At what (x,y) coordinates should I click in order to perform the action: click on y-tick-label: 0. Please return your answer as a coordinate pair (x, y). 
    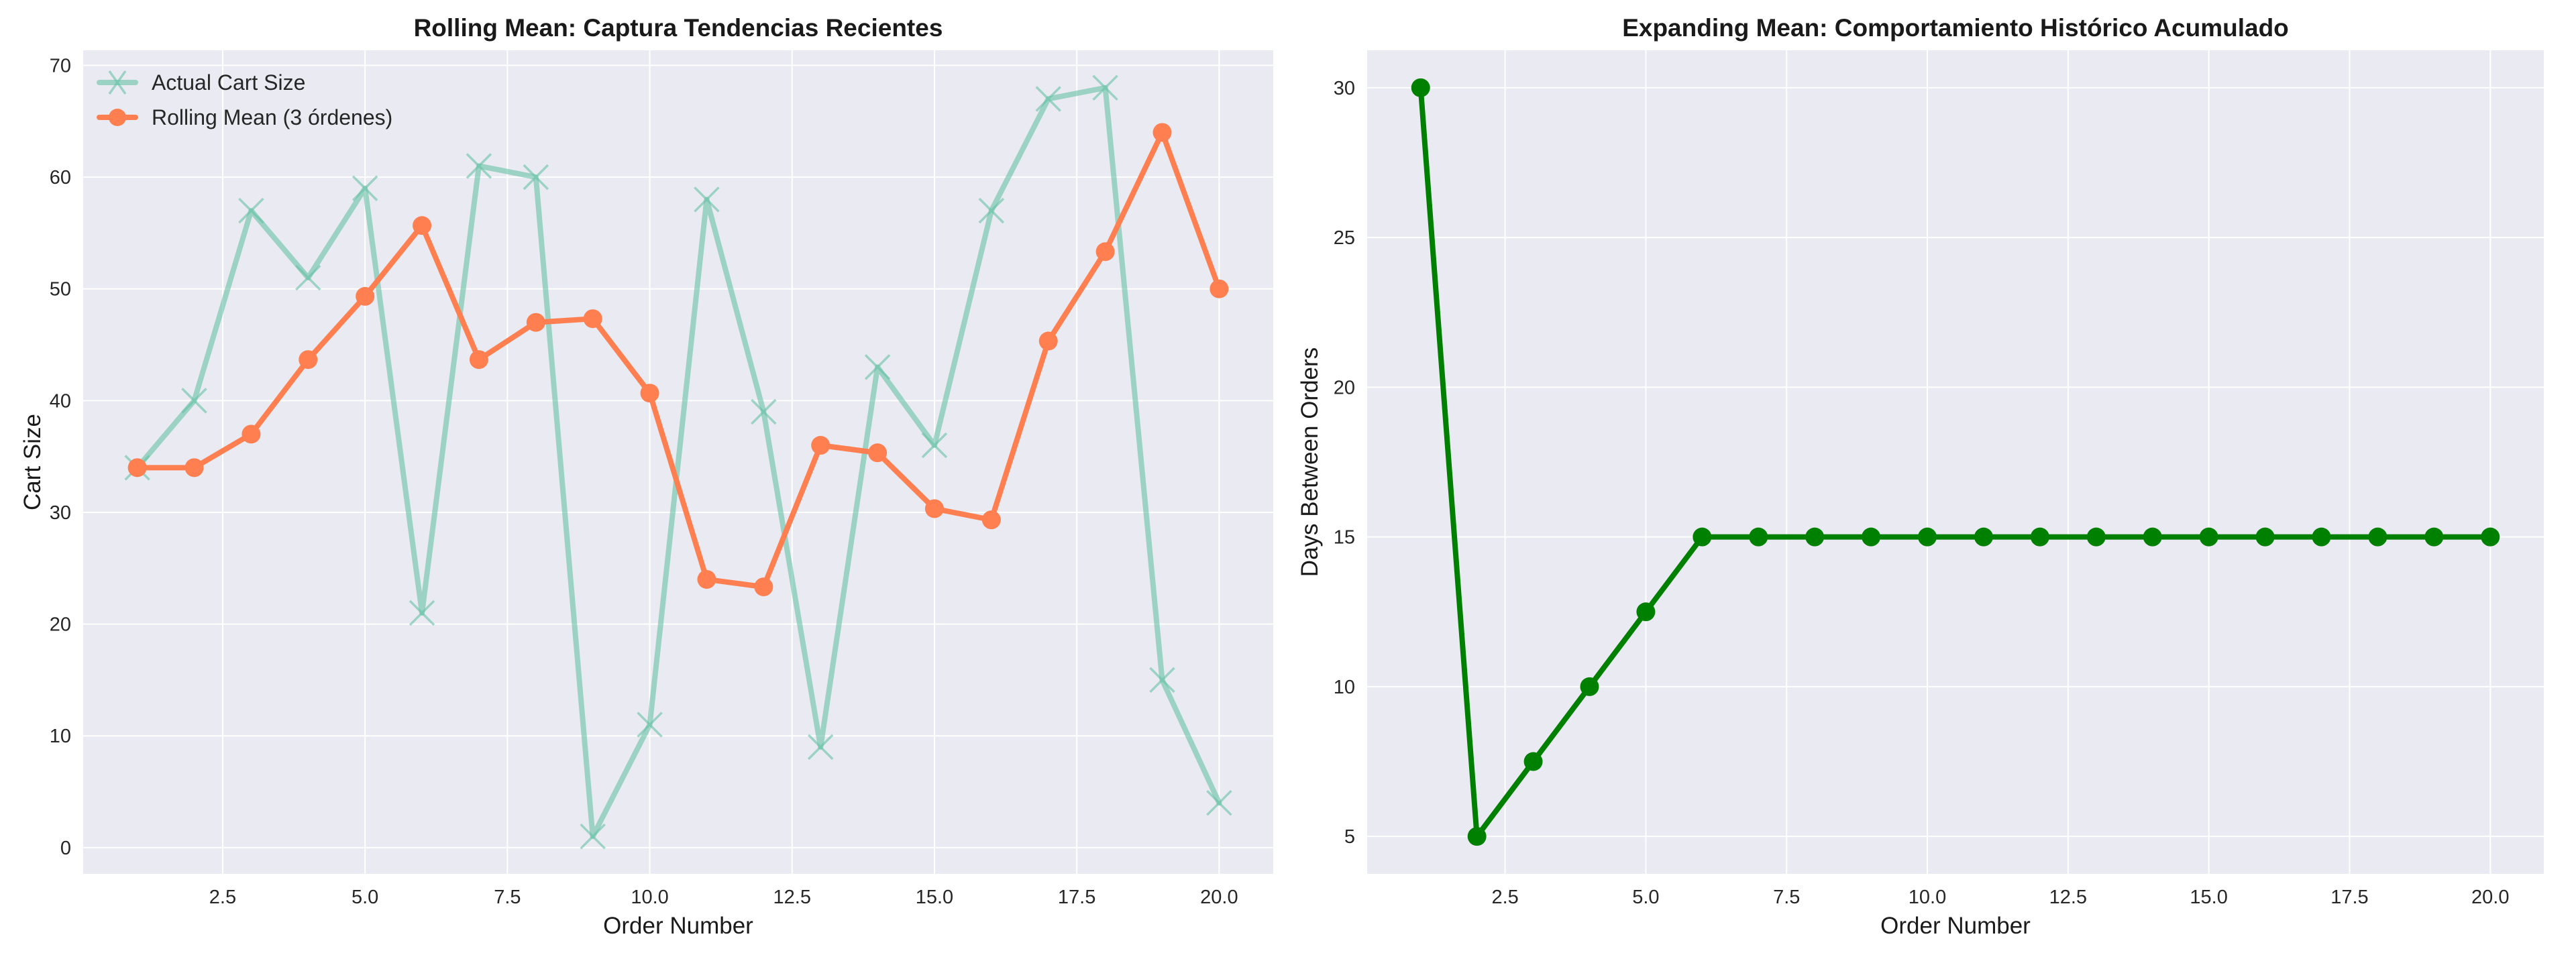
    Looking at the image, I should click on (65, 849).